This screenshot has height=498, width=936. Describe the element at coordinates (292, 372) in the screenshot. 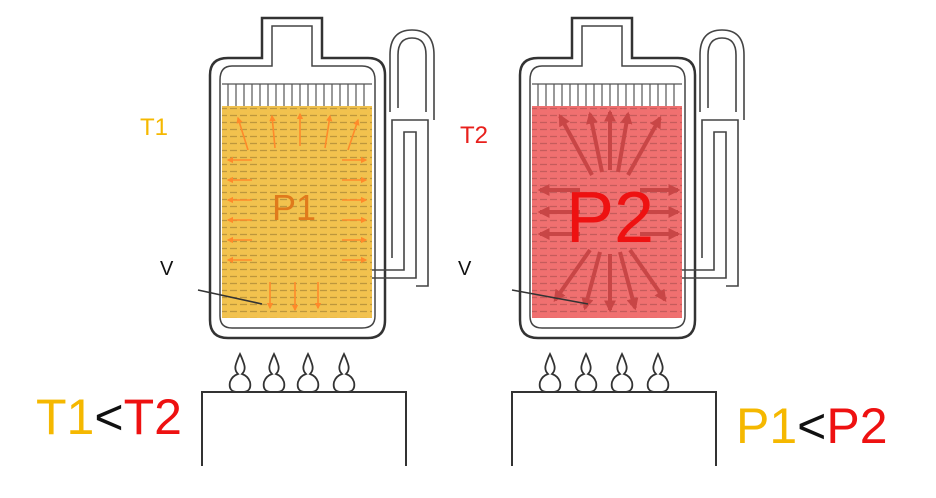

I see `left-flames` at that location.